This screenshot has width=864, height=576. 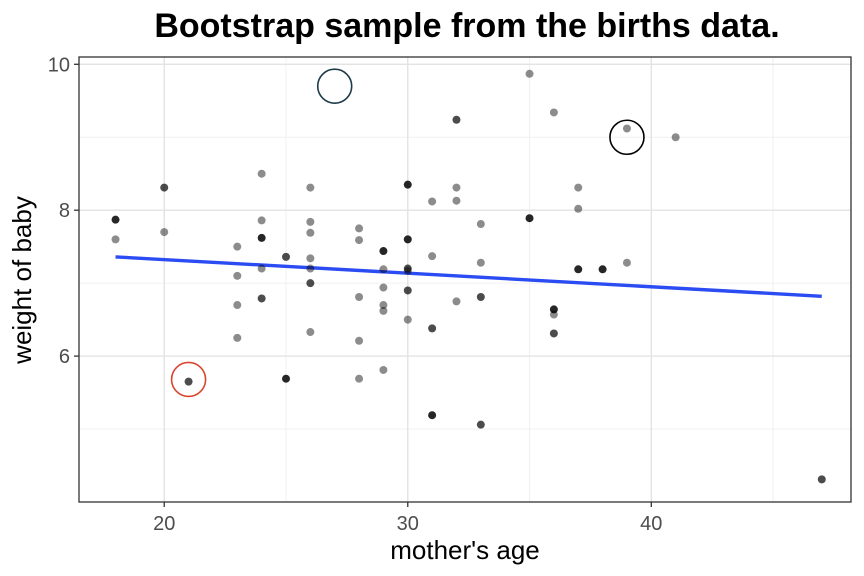 What do you see at coordinates (651, 524) in the screenshot?
I see `x-tick-label: 40` at bounding box center [651, 524].